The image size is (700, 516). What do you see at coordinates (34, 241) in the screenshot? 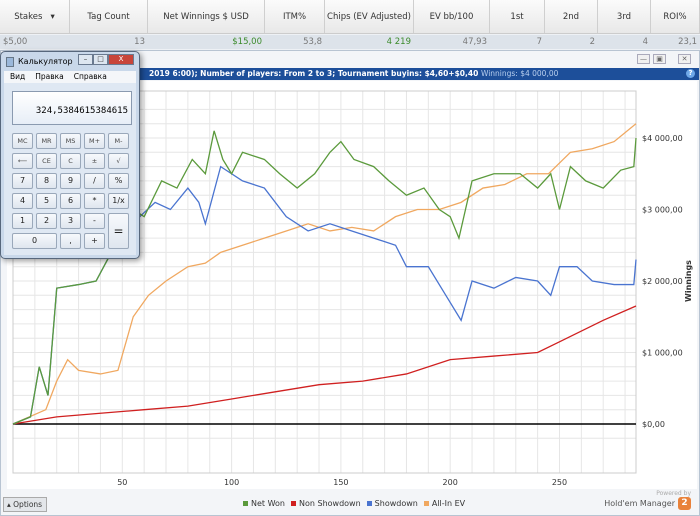
I see `calc-key: 0` at bounding box center [34, 241].